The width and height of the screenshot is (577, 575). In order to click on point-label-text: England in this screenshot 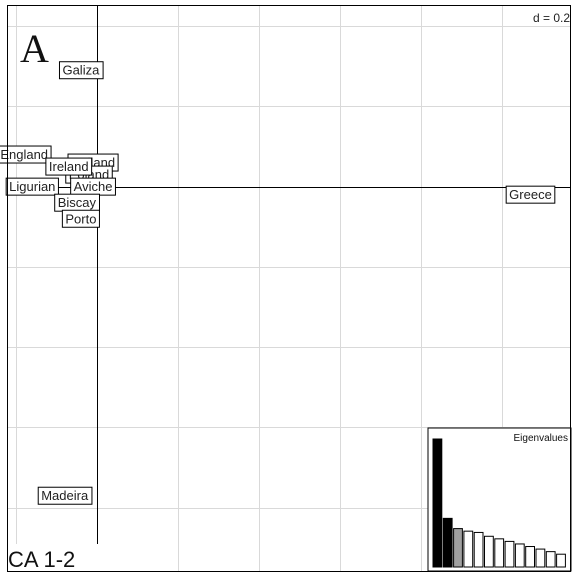, I will do `click(24, 154)`.